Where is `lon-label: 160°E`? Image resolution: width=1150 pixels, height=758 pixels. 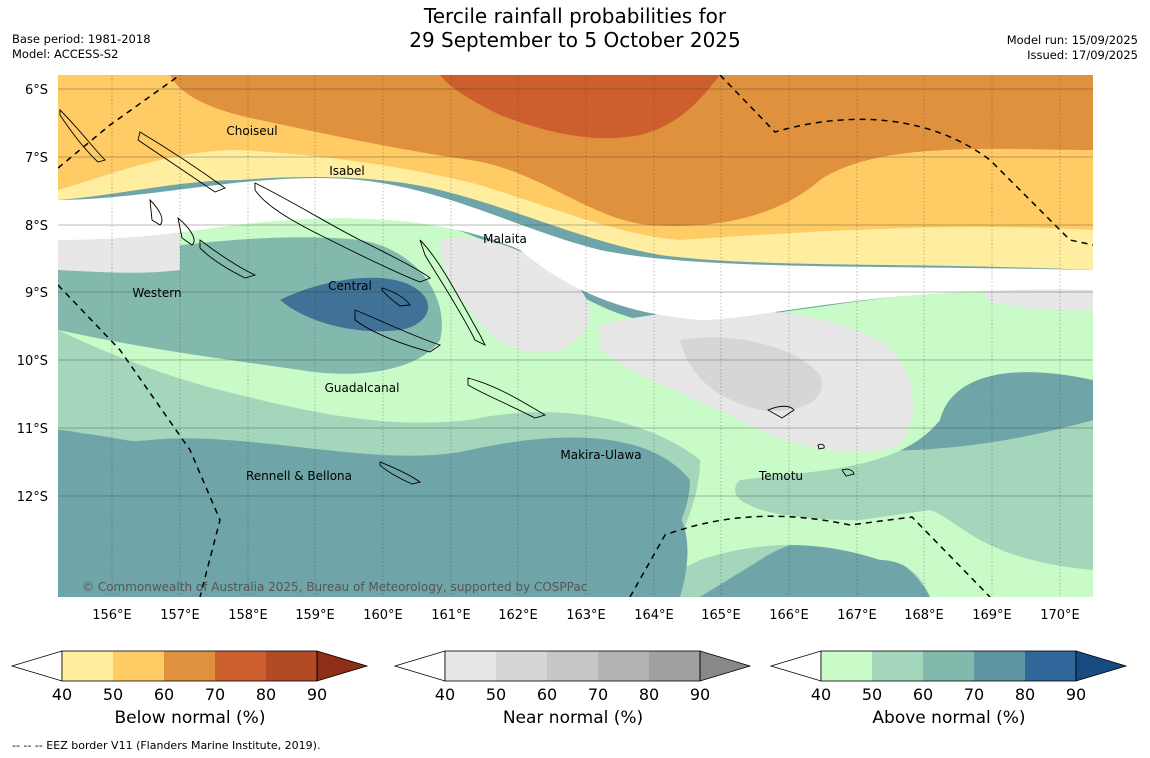
lon-label: 160°E is located at coordinates (383, 615).